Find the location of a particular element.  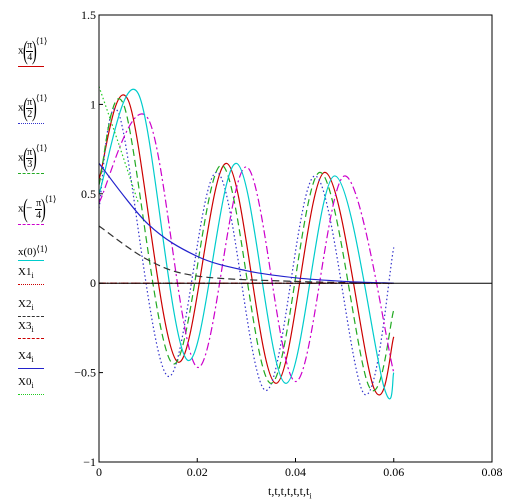

legend-label: X4i is located at coordinates (31, 358).